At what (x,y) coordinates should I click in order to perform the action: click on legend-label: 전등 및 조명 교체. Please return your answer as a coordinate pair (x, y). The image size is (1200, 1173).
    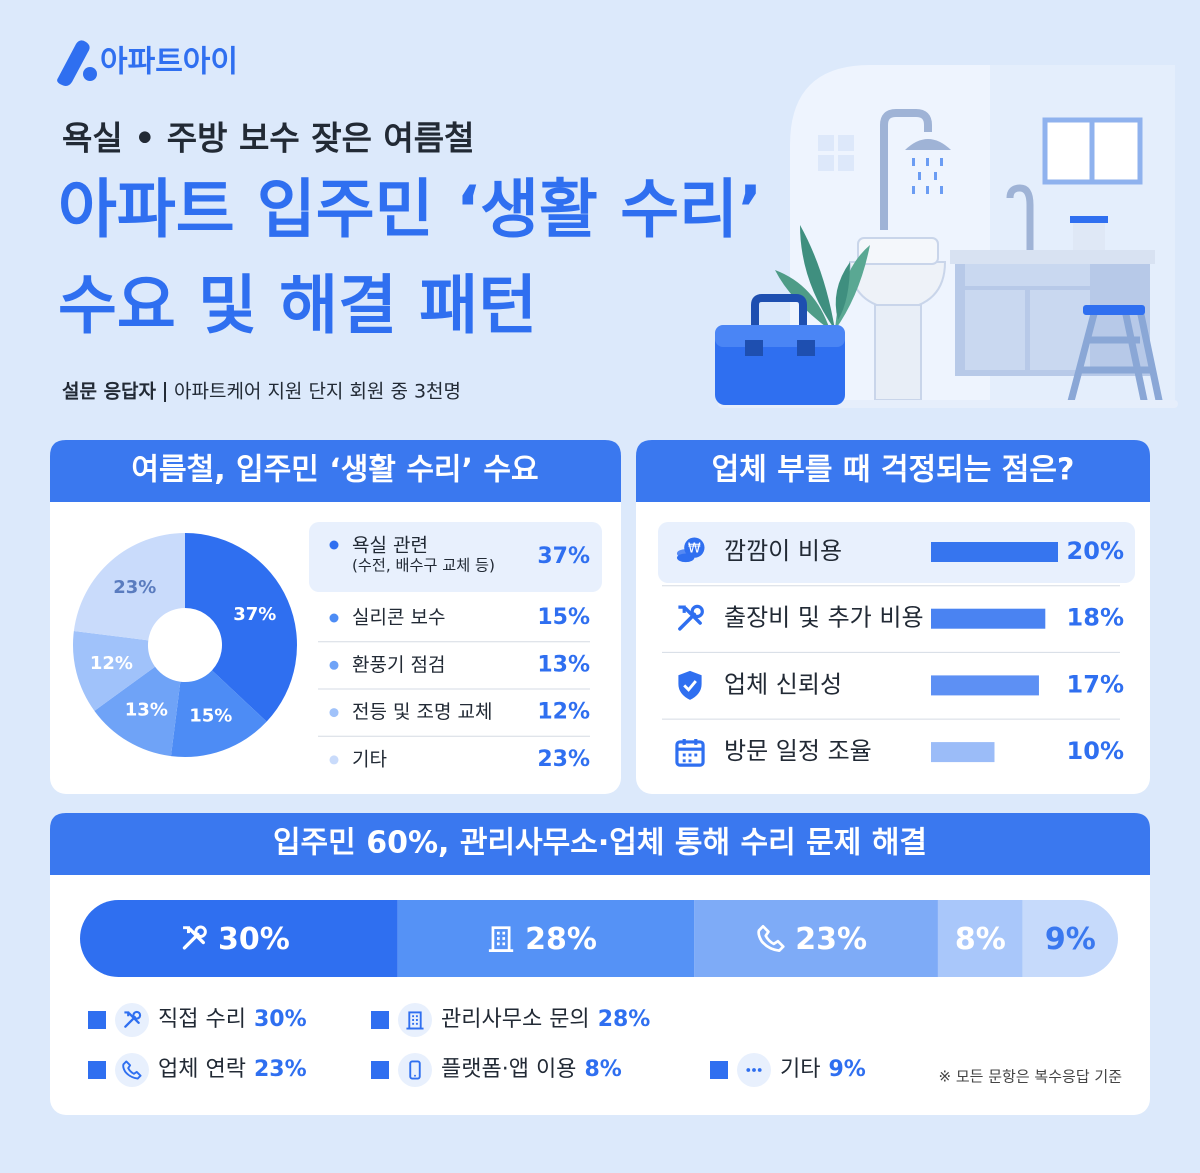
    Looking at the image, I should click on (422, 712).